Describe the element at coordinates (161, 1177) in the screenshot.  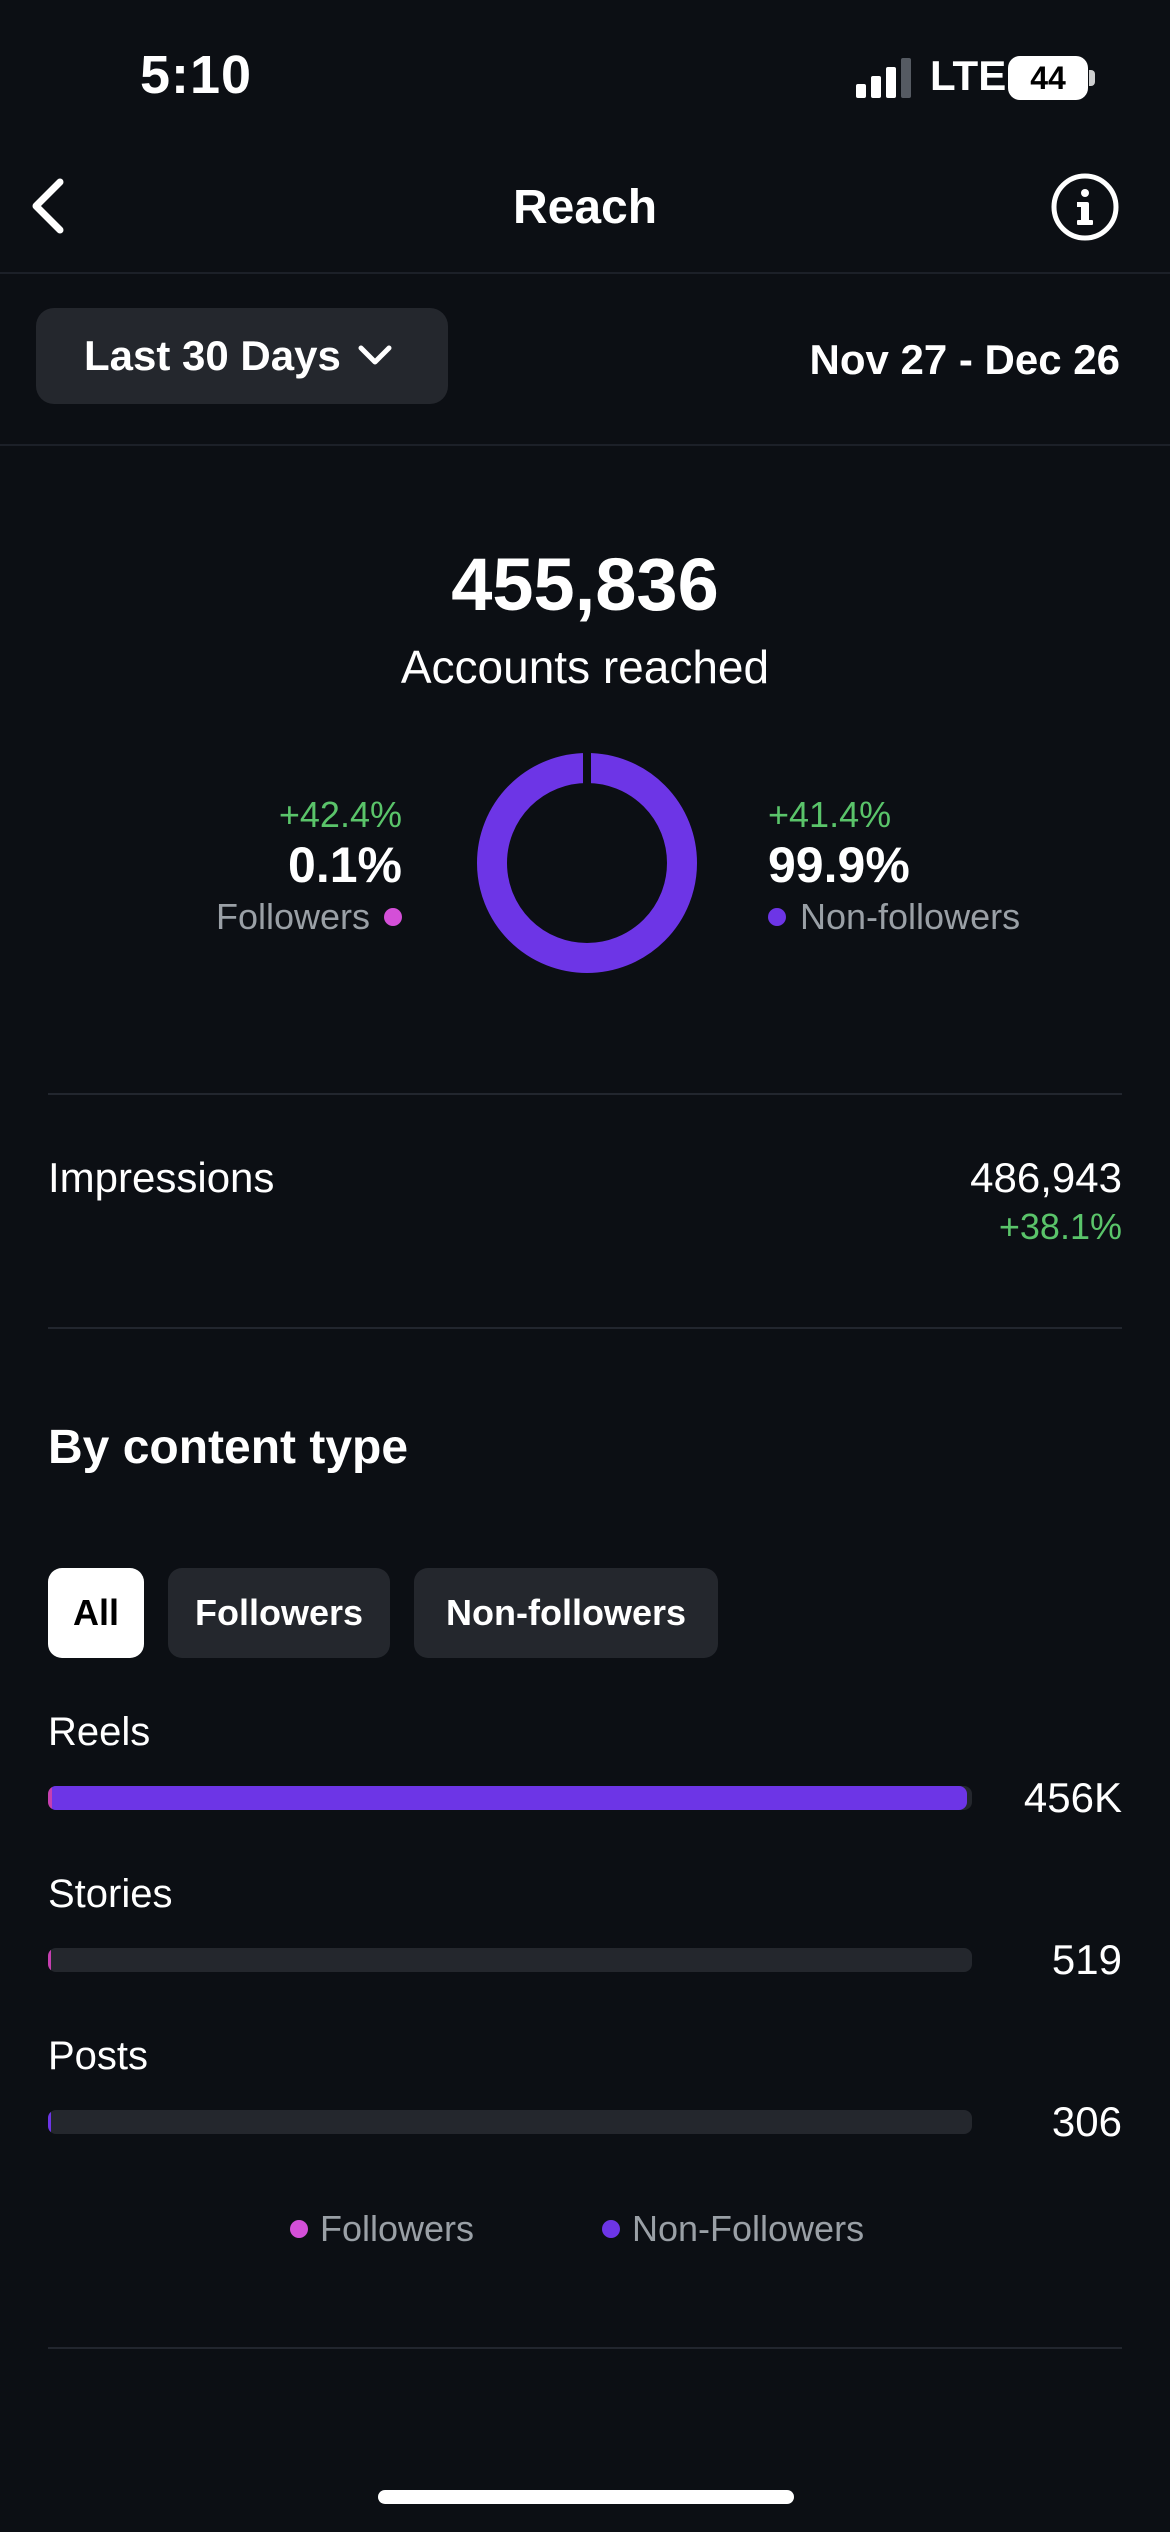
I see `impressions-label: Impressions` at that location.